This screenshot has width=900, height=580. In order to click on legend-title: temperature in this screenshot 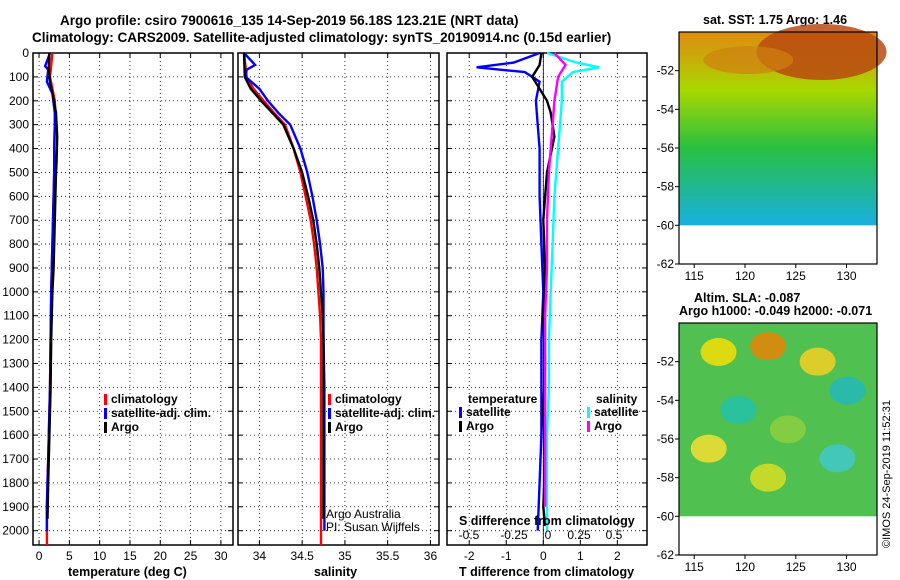, I will do `click(503, 399)`.